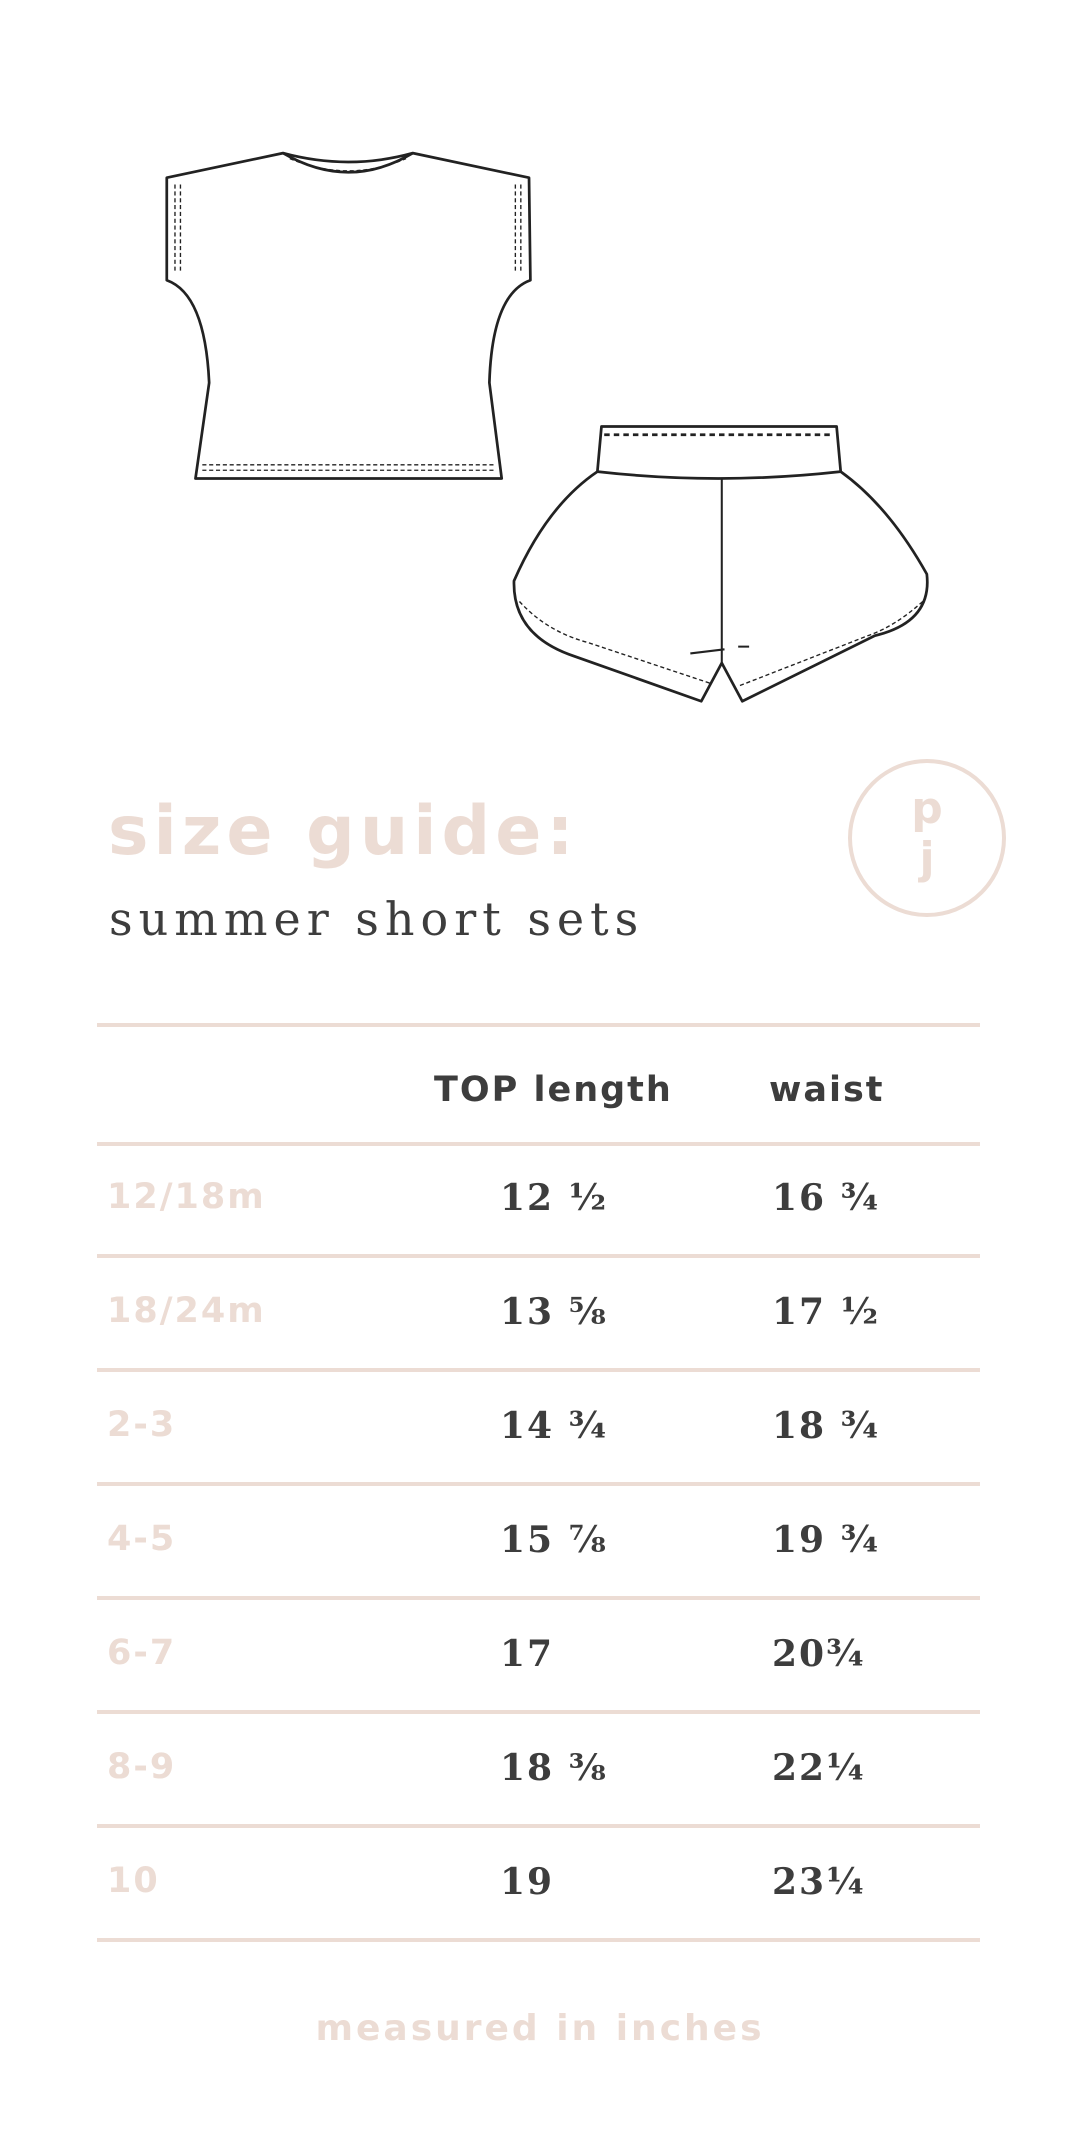 Image resolution: width=1080 pixels, height=2150 pixels. I want to click on size-label: 12/18m, so click(186, 1197).